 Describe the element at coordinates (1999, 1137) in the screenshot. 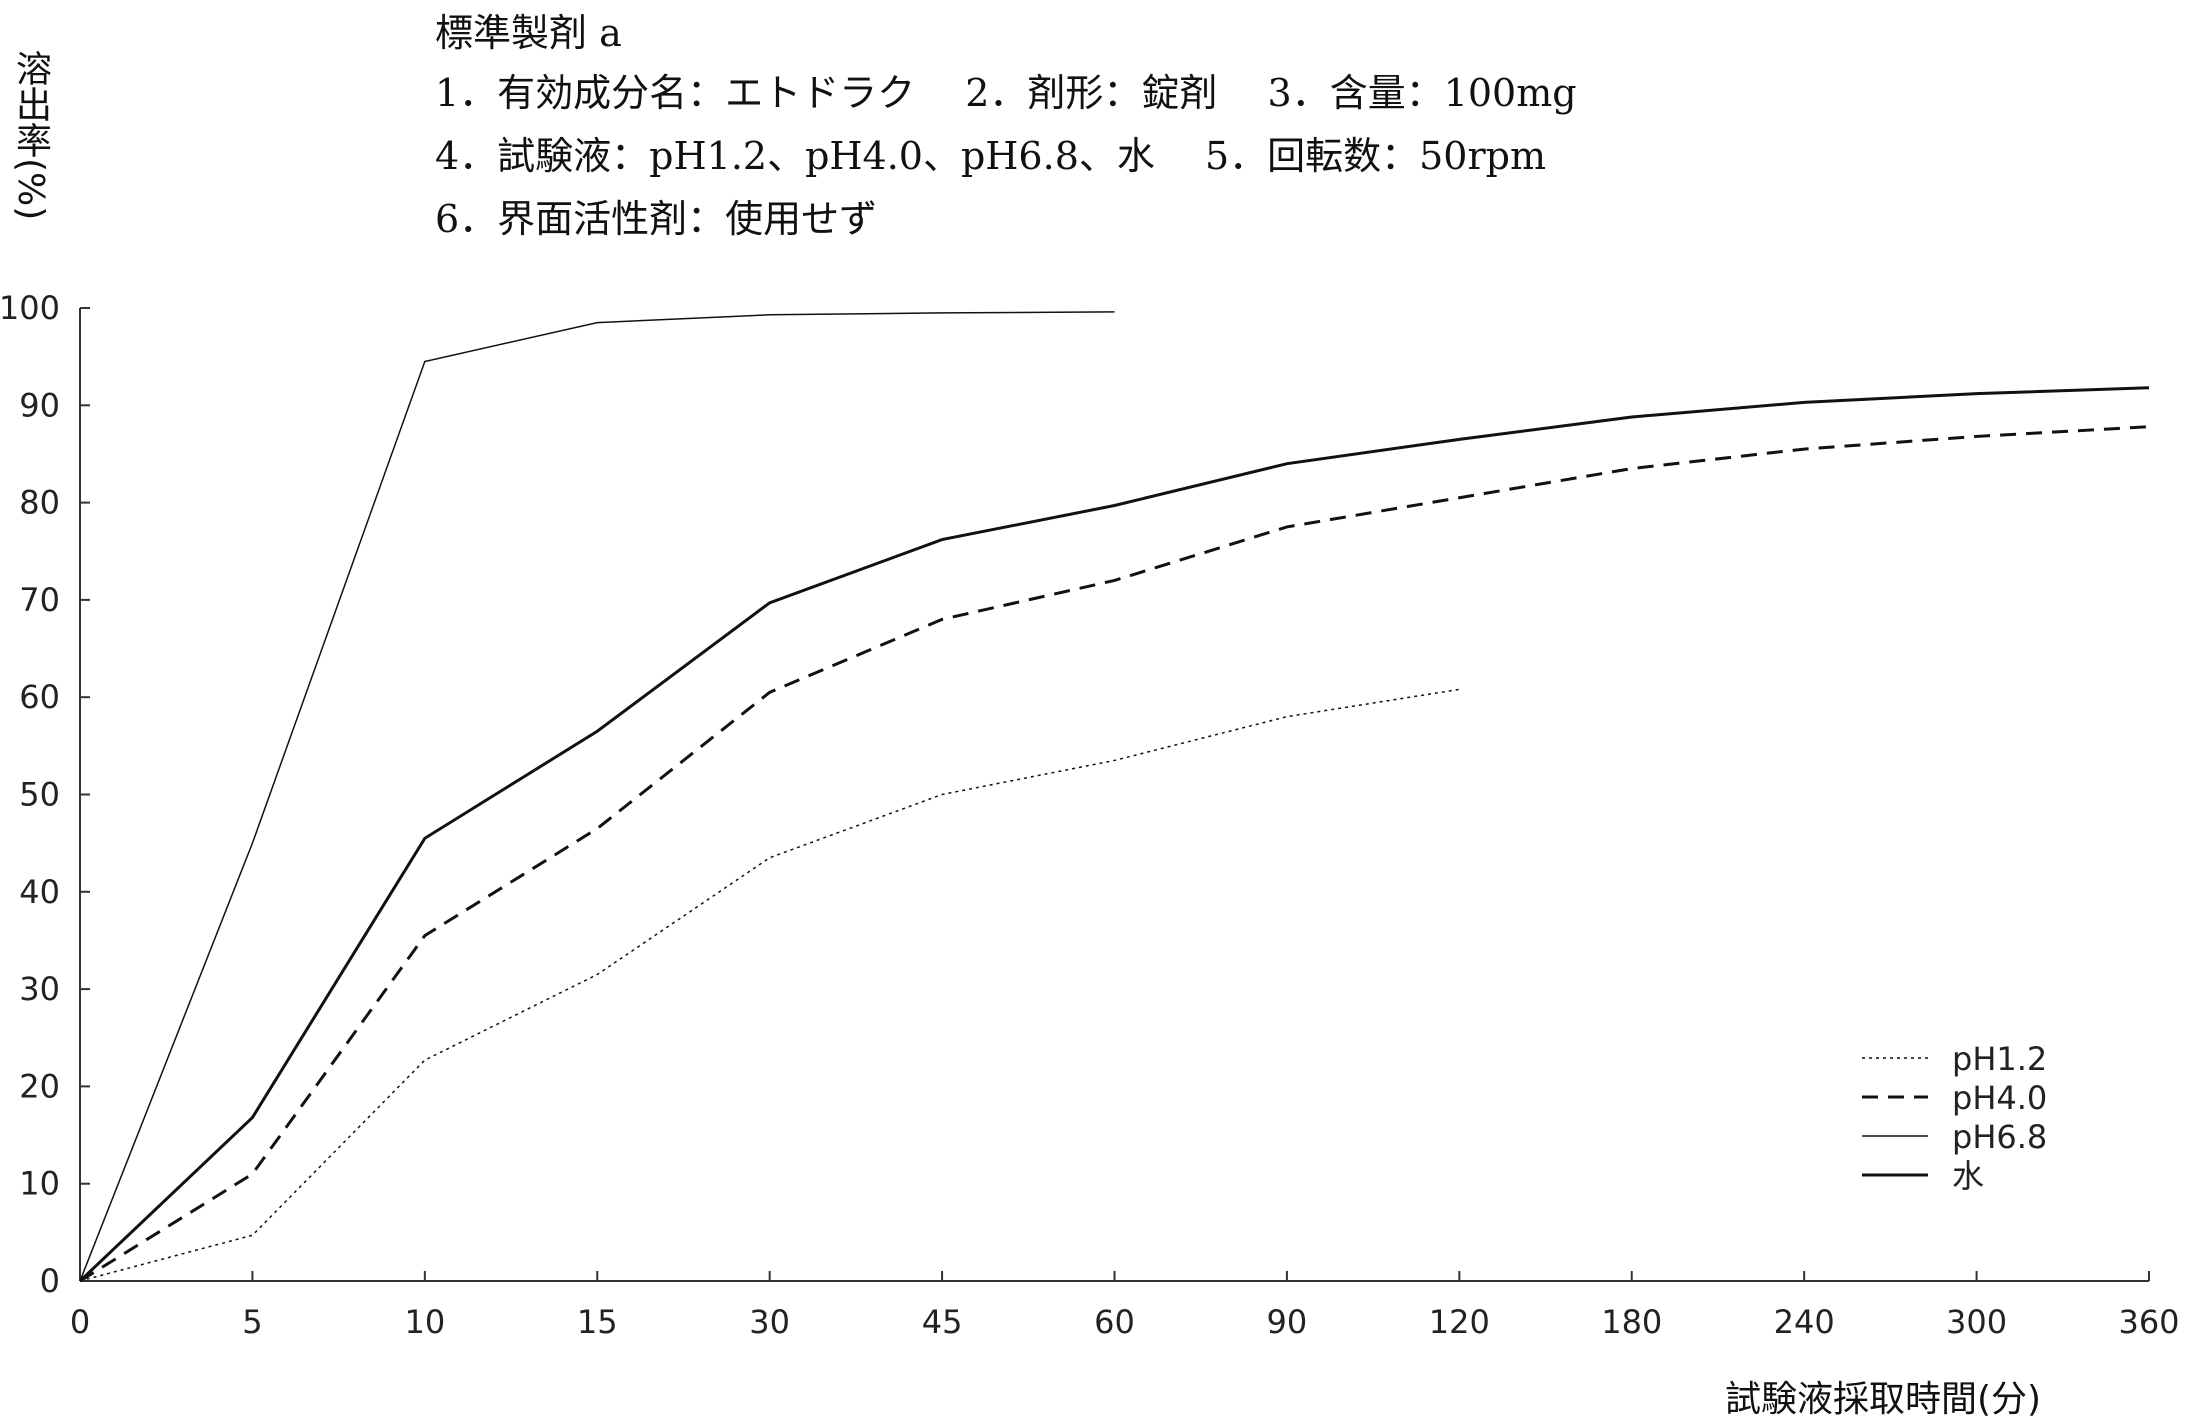

I see `legend-label: pH6.8` at that location.